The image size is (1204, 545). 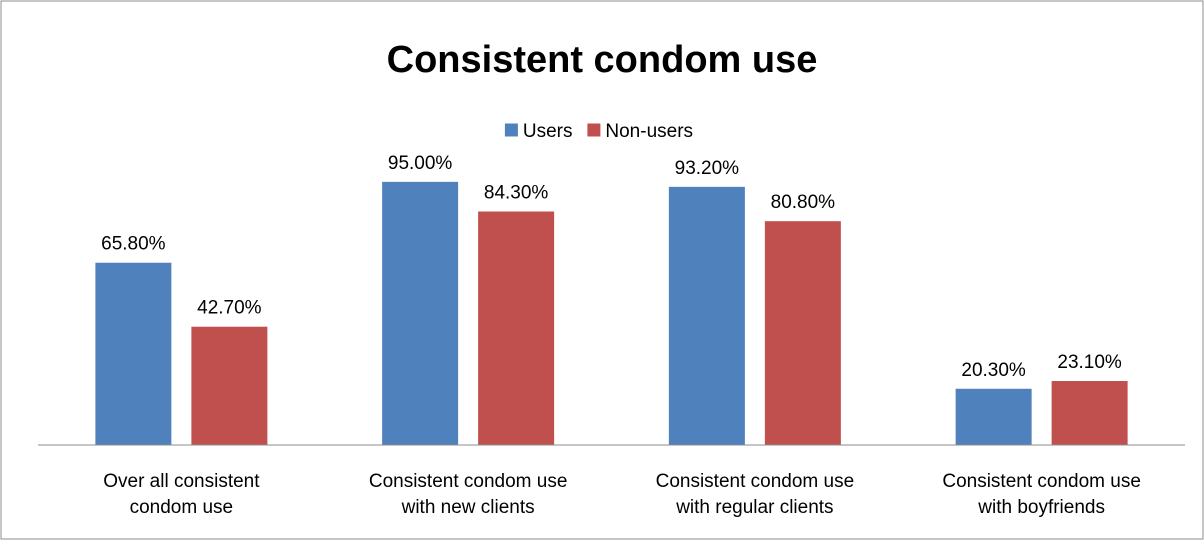 What do you see at coordinates (993, 370) in the screenshot?
I see `data-label-users-4: 20.30%` at bounding box center [993, 370].